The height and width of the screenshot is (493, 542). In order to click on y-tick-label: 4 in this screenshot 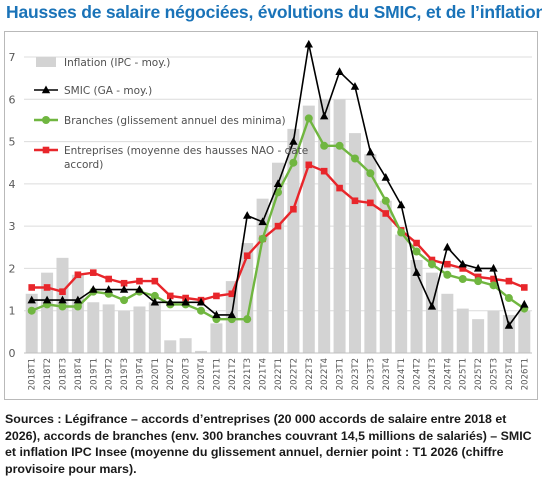, I will do `click(12, 184)`.